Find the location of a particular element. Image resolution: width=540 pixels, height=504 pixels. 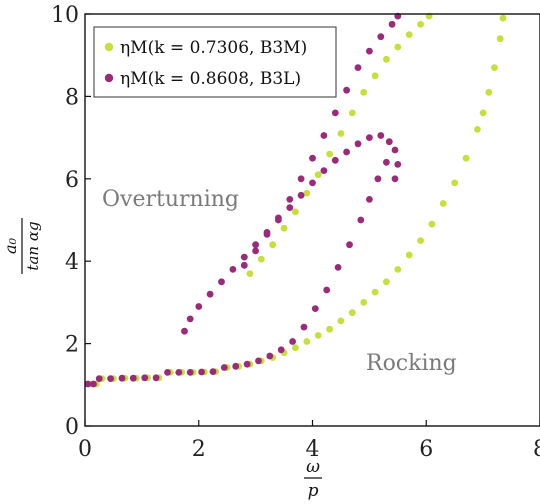

y-tick-label-1: 2 is located at coordinates (72, 345).